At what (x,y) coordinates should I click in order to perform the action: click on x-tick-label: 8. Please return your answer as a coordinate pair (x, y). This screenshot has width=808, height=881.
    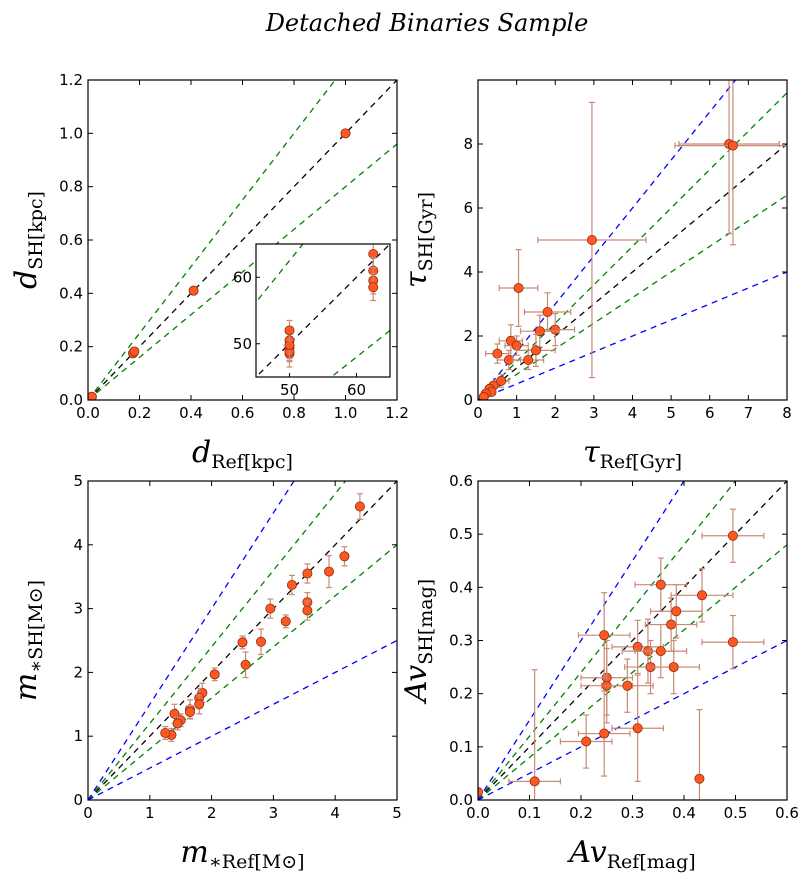
    Looking at the image, I should click on (787, 413).